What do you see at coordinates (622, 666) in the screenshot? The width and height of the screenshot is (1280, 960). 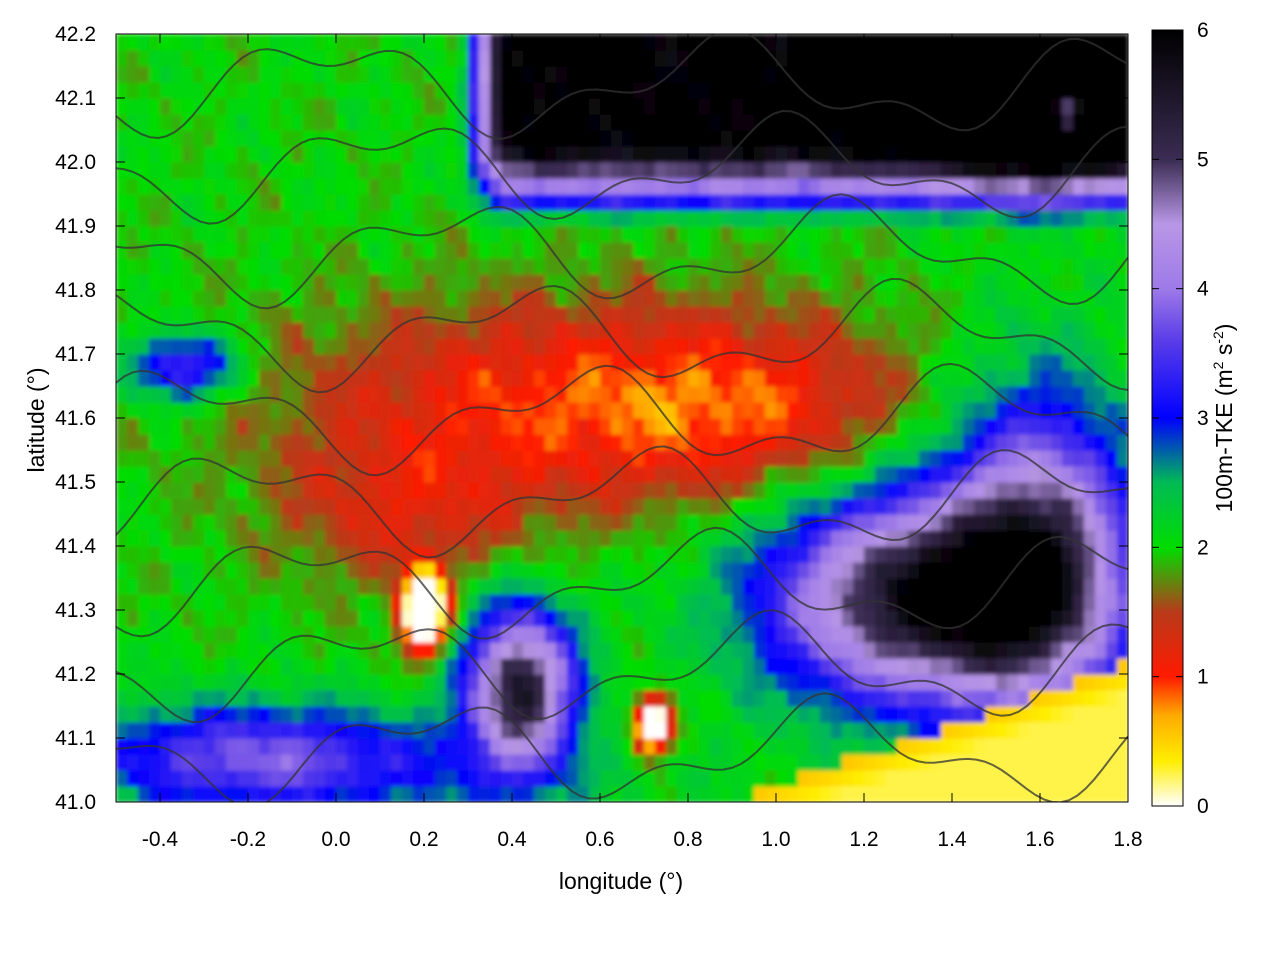 I see `contour-line` at bounding box center [622, 666].